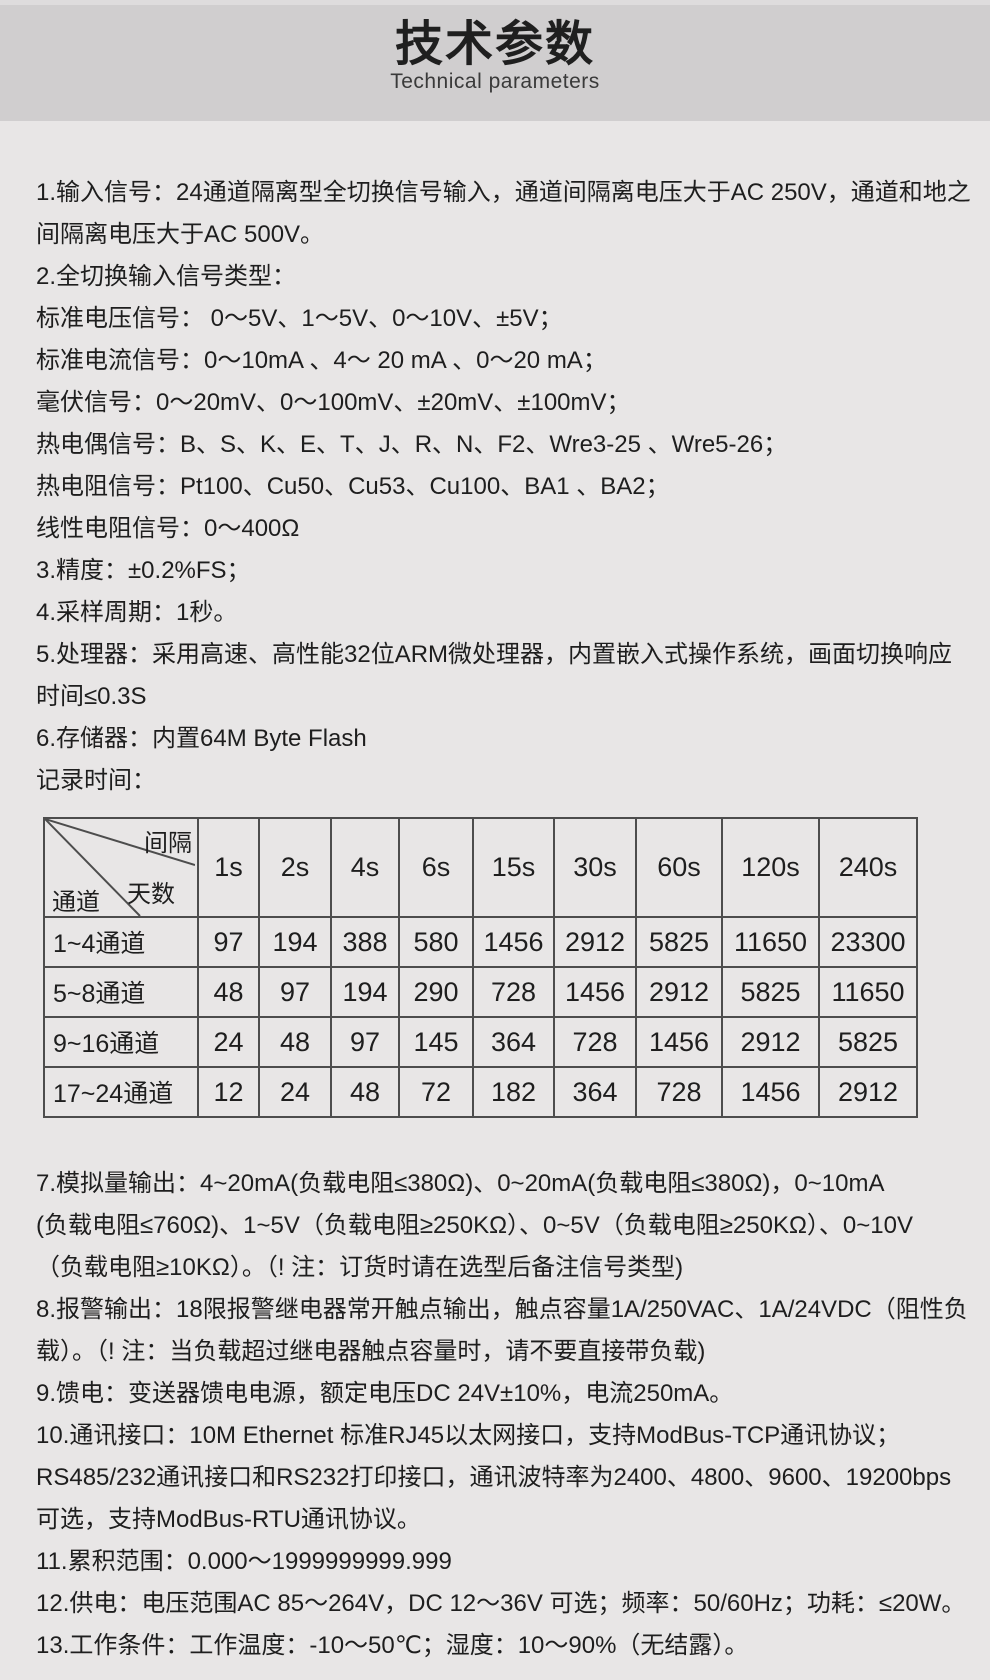 This screenshot has height=1680, width=990. I want to click on interval-header-cell: 1s, so click(228, 867).